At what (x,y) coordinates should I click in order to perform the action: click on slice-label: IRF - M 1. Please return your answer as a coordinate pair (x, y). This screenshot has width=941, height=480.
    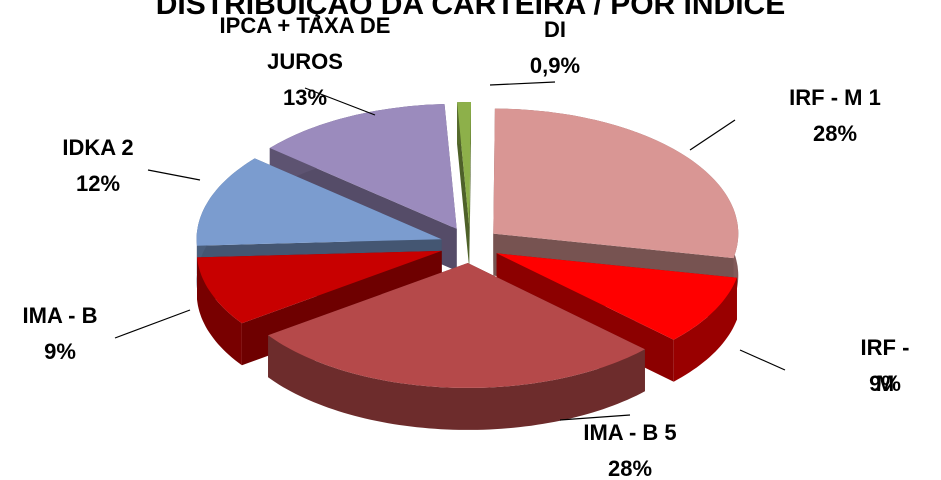
    Looking at the image, I should click on (835, 97).